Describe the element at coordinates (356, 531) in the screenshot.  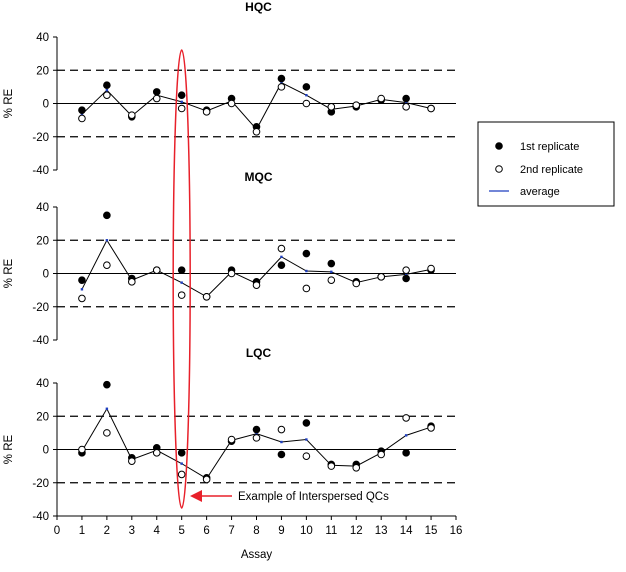
I see `x-tick-label-lqc: 12` at that location.